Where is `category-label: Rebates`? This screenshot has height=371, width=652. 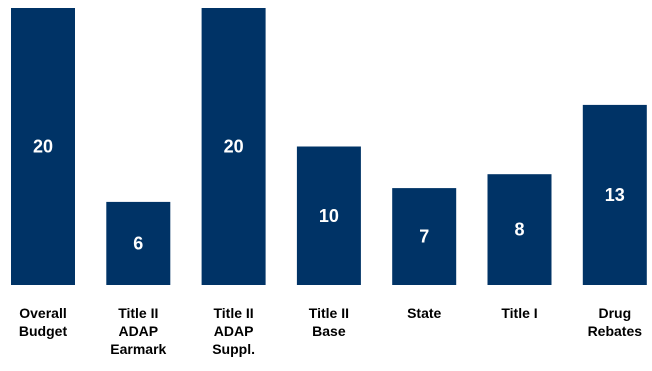
category-label: Rebates is located at coordinates (615, 331).